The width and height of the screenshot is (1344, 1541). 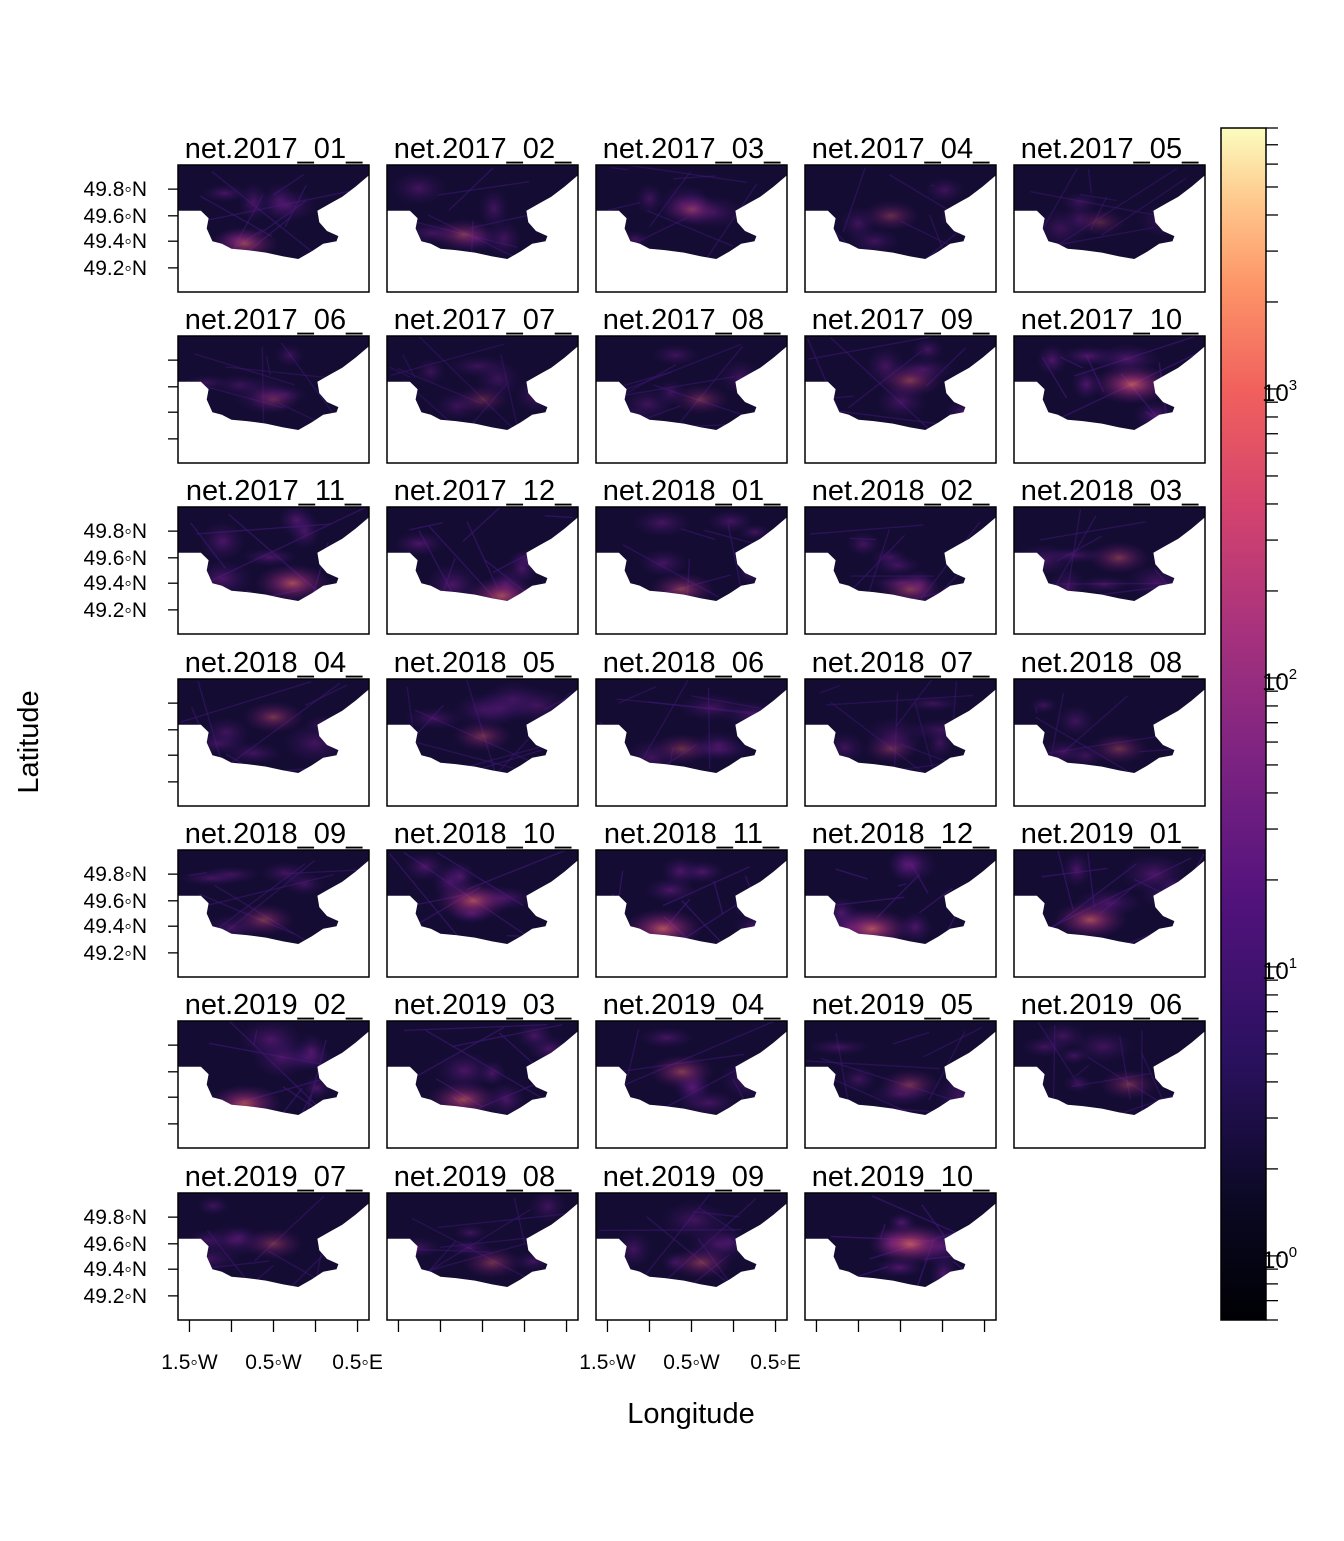 I want to click on colorbar-ramp, so click(x=1243, y=724).